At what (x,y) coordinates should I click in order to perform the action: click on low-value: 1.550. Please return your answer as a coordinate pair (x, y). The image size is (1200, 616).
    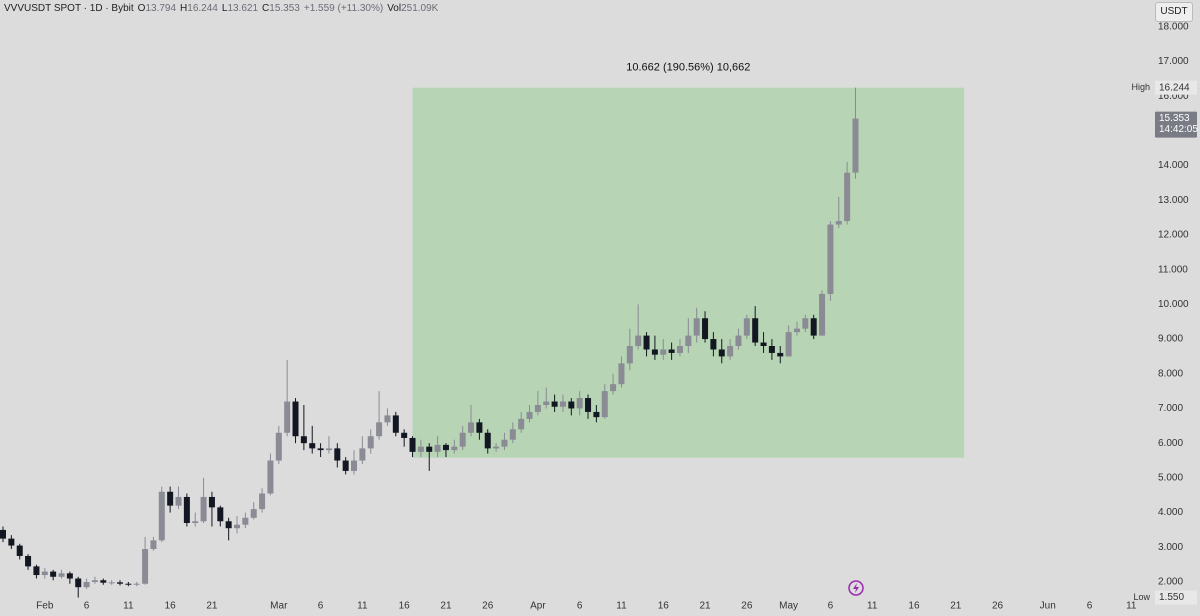
    Looking at the image, I should click on (1171, 597).